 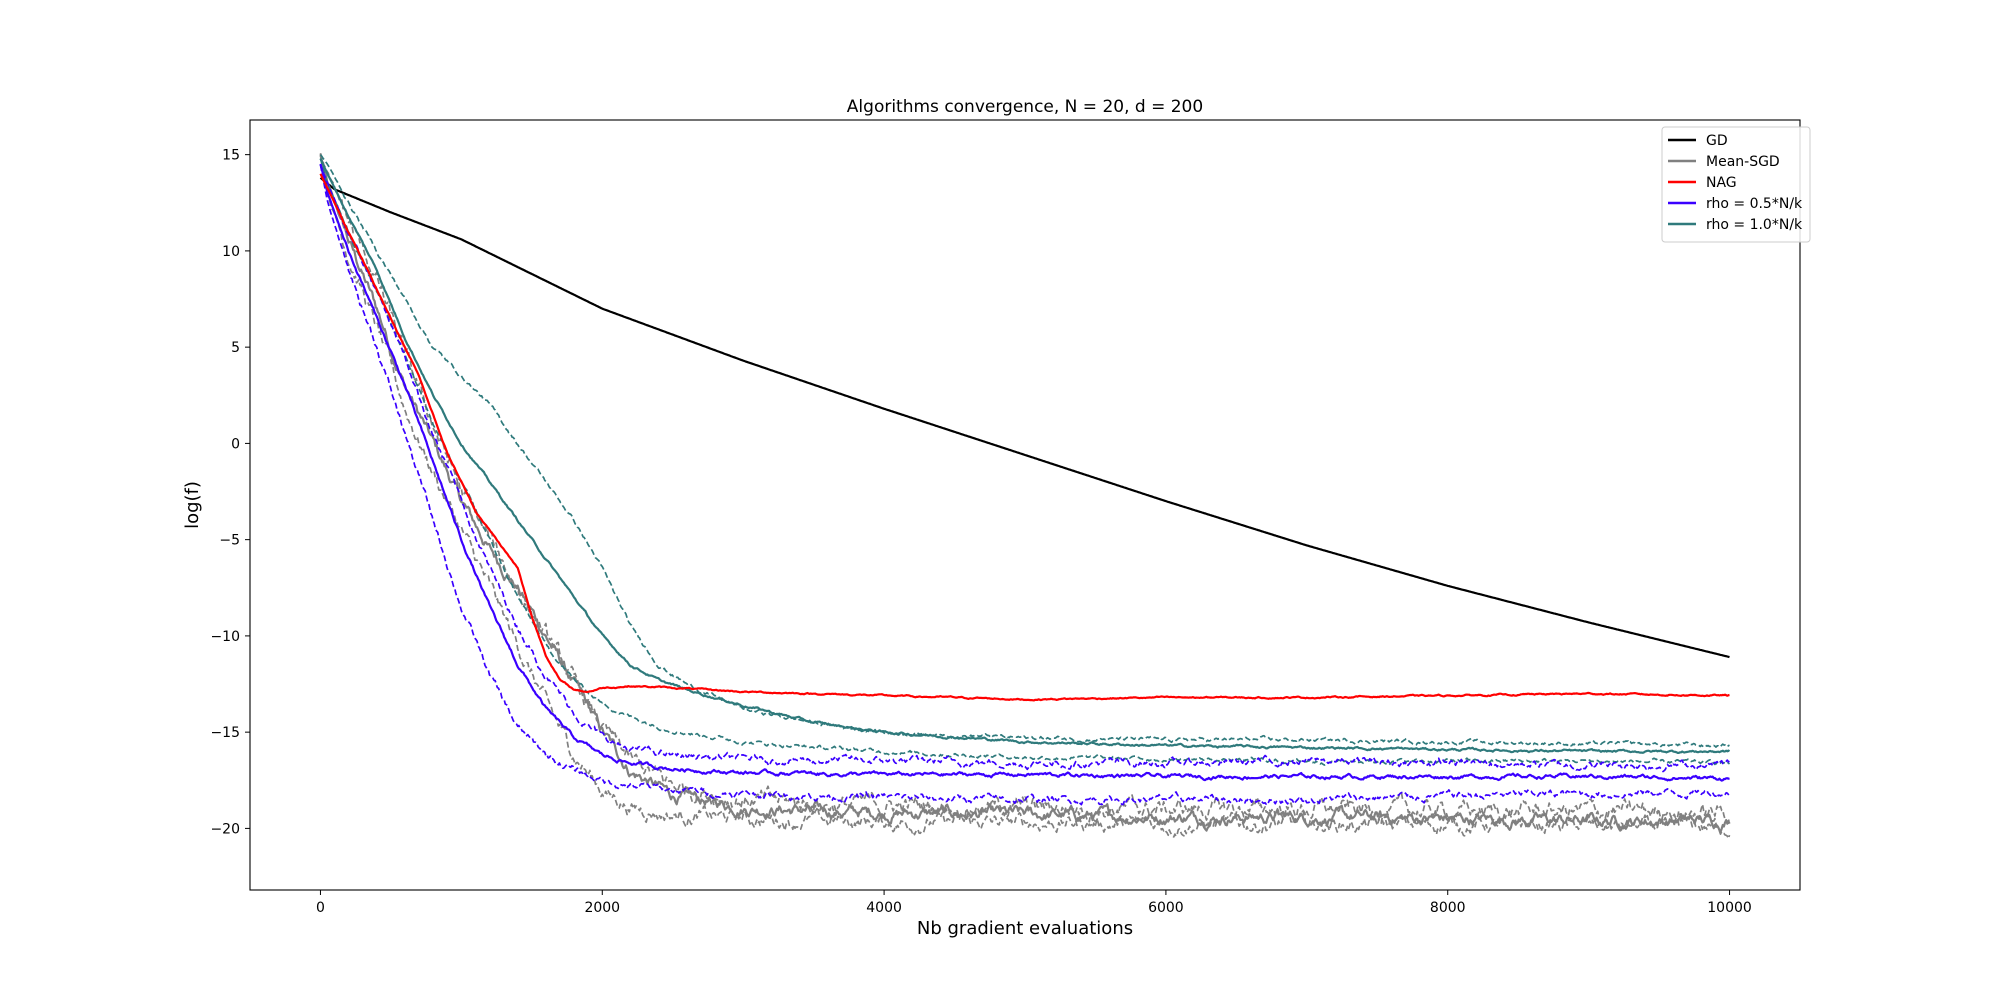 What do you see at coordinates (231, 252) in the screenshot?
I see `y-tick-label: 10` at bounding box center [231, 252].